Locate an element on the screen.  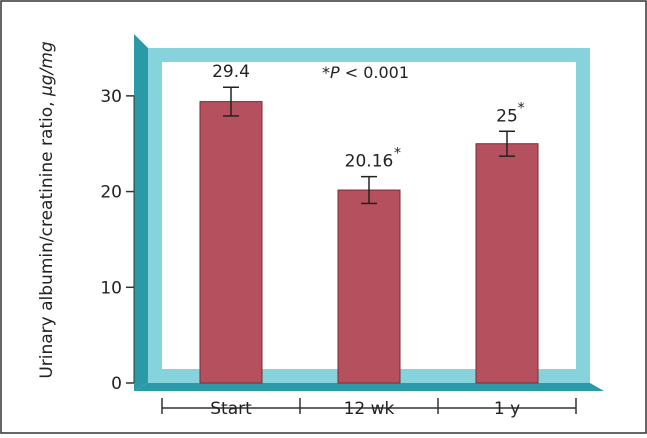
y-axis: 0 10 20 30 is located at coordinates (117, 240).